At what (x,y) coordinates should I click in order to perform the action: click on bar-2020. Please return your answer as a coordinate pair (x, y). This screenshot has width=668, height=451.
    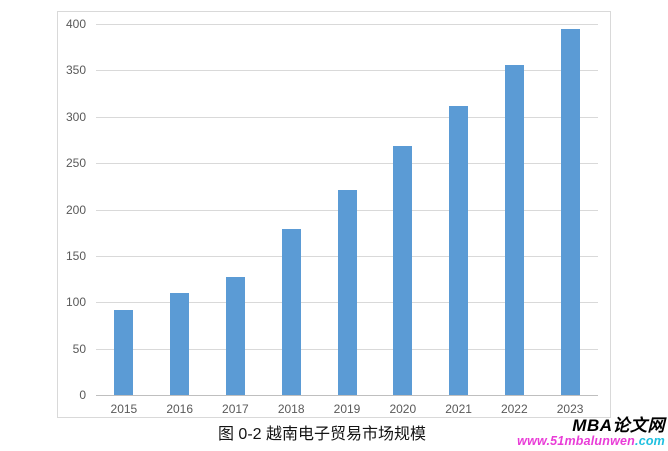
    Looking at the image, I should click on (403, 270).